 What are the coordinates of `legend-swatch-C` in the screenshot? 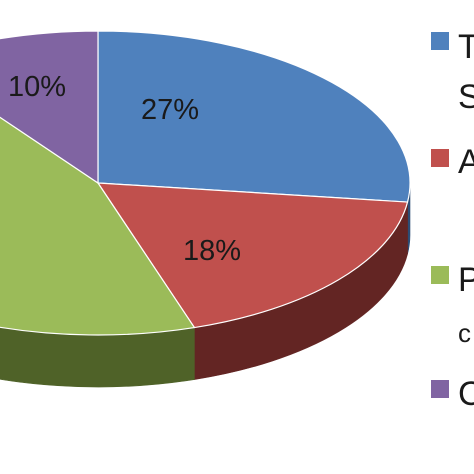 It's located at (440, 389).